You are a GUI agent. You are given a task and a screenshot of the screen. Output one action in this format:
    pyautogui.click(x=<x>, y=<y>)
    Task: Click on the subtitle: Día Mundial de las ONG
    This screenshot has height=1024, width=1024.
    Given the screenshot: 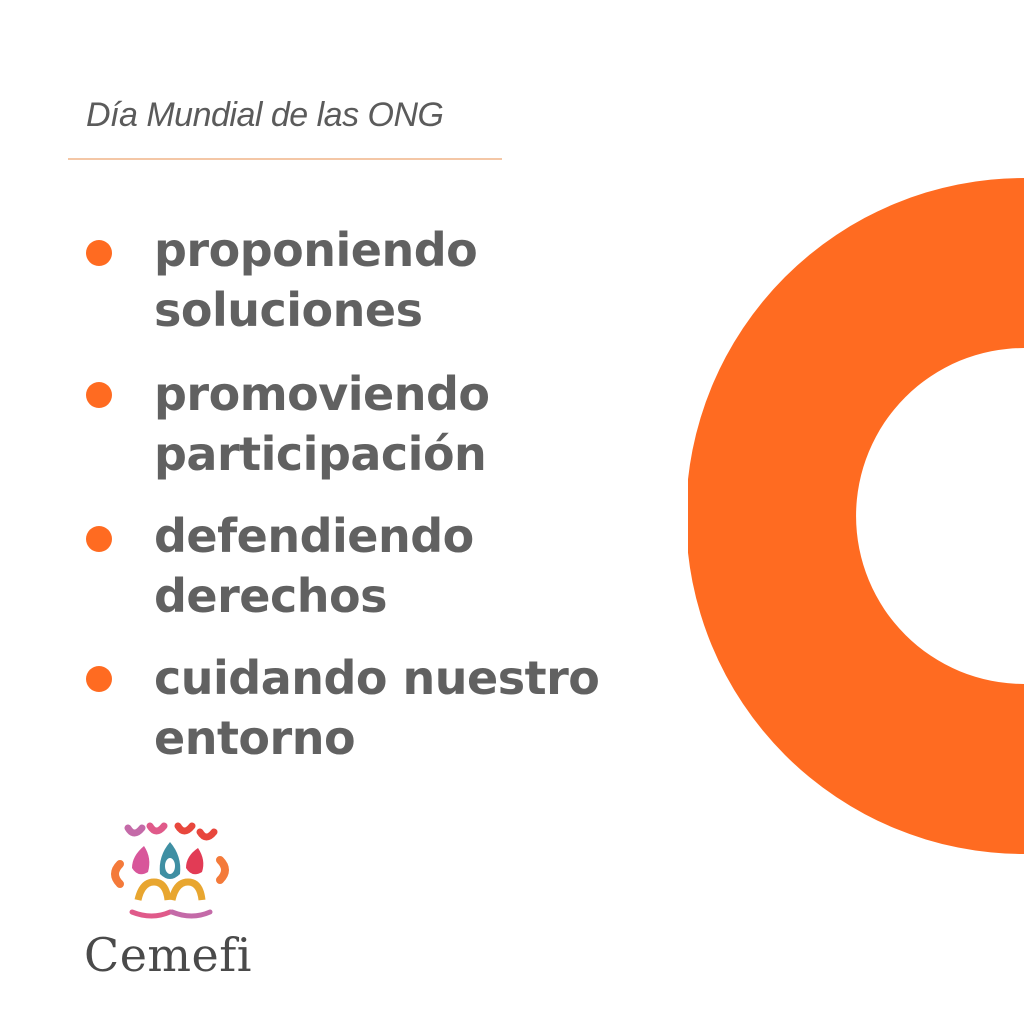 What is the action you would take?
    pyautogui.click(x=265, y=115)
    